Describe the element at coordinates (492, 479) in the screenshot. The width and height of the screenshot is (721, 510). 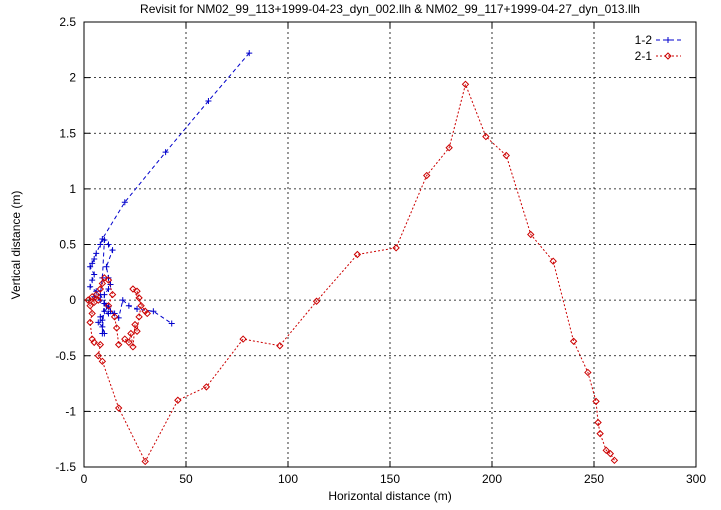
I see `x-tick-label: 200` at that location.